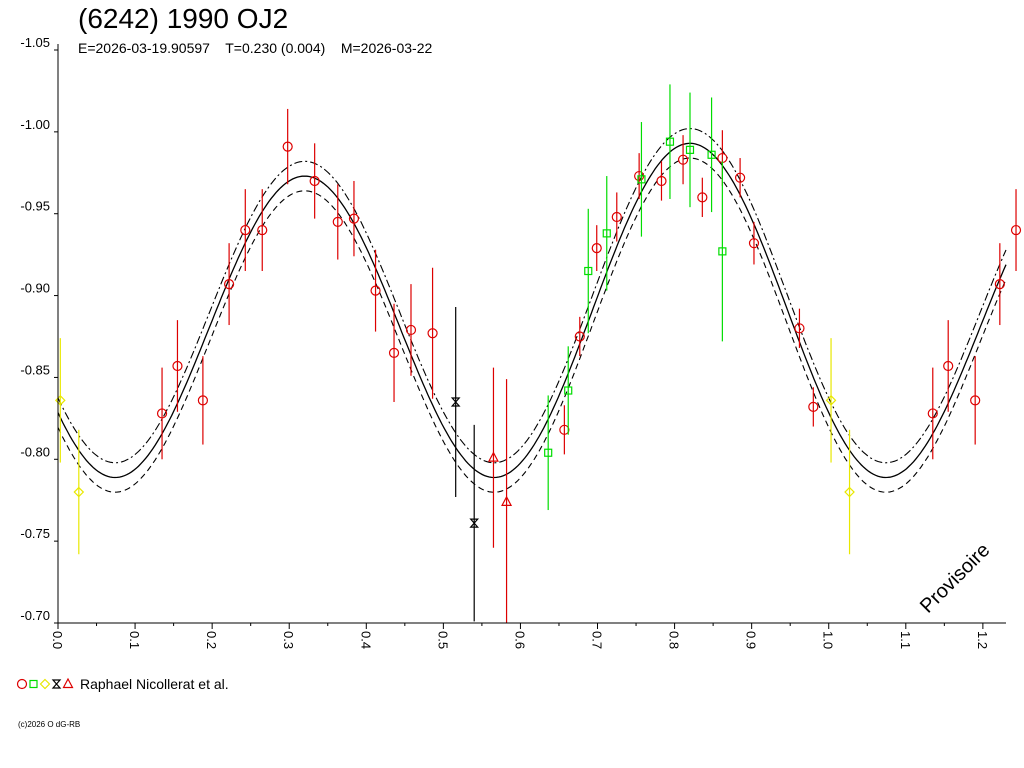 The width and height of the screenshot is (1024, 768). What do you see at coordinates (365, 640) in the screenshot?
I see `x-tick-label: 0.4` at bounding box center [365, 640].